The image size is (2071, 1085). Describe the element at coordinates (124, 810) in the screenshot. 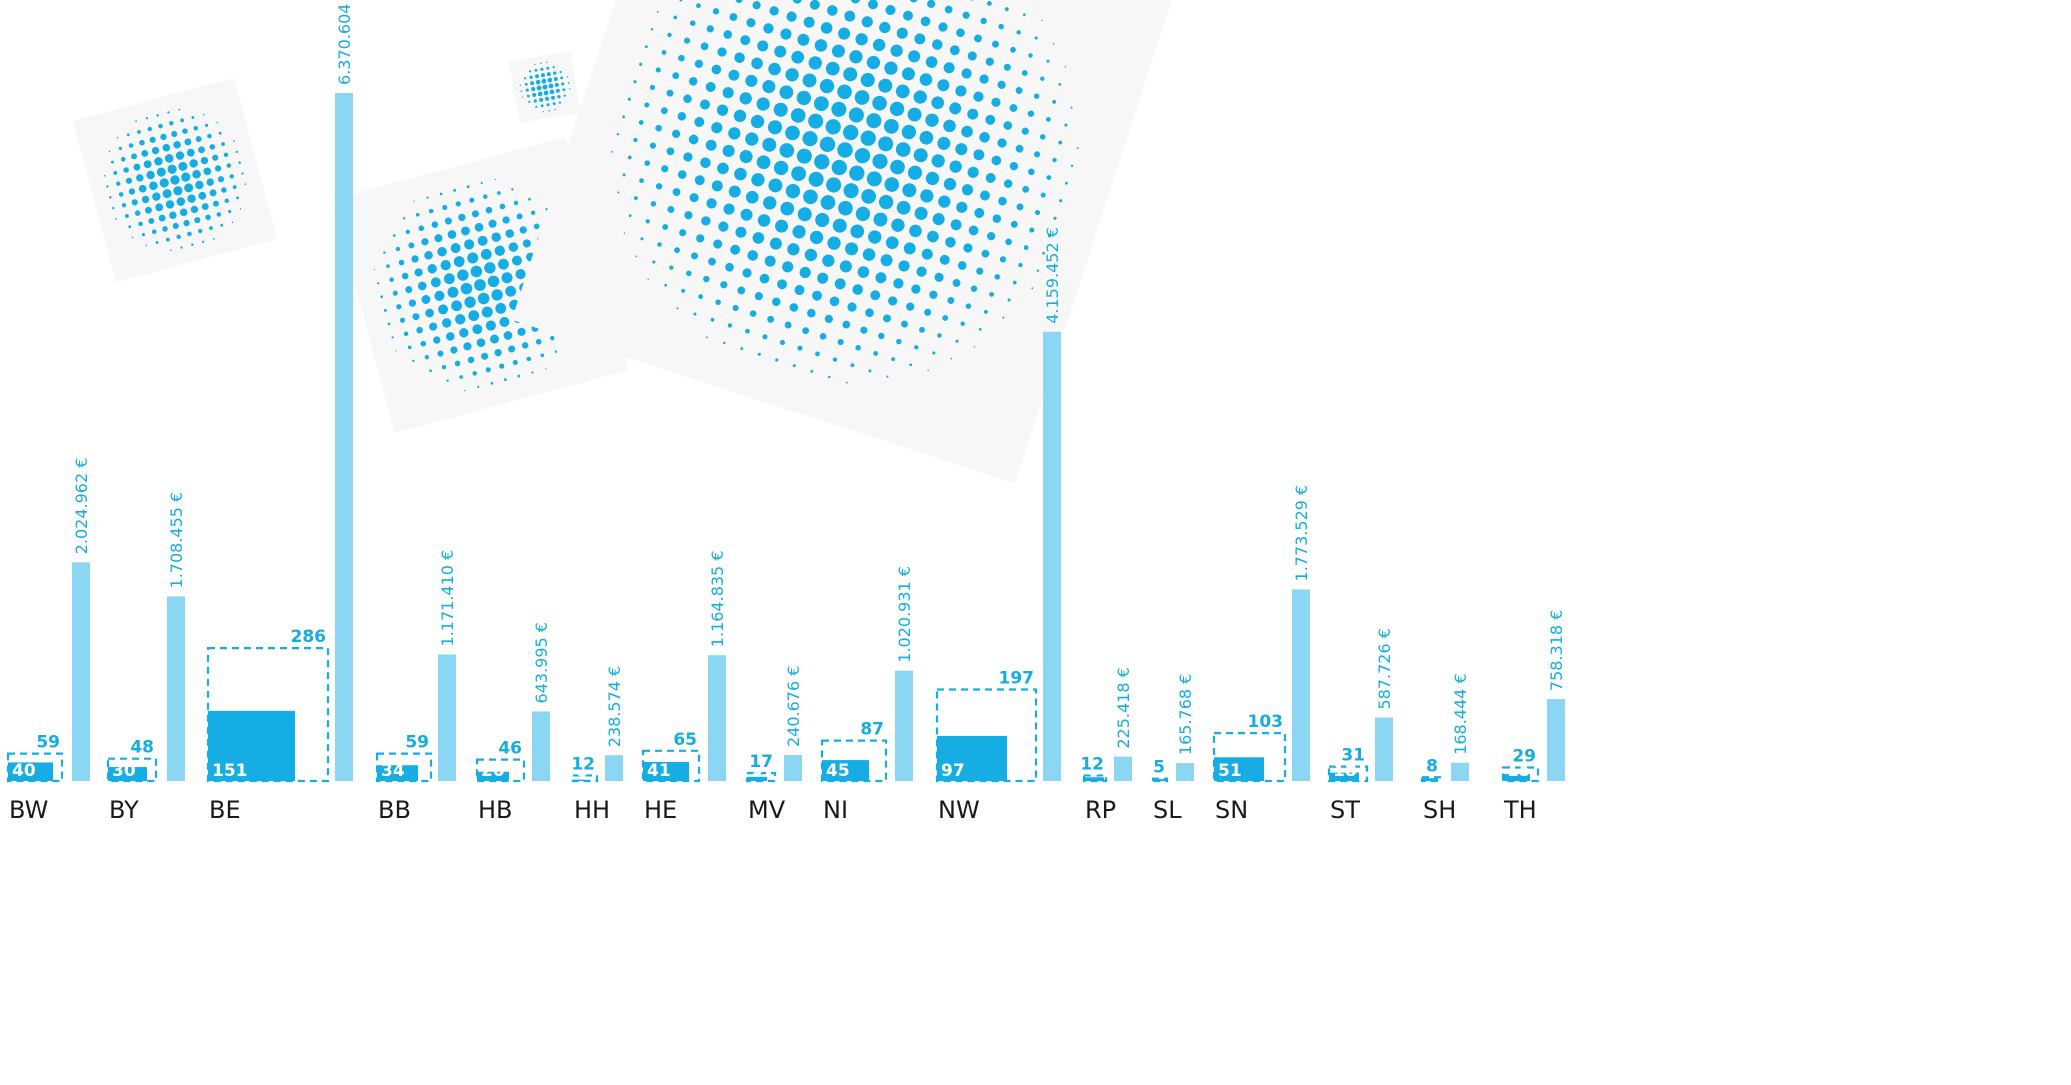

I see `state-label: BY` at that location.